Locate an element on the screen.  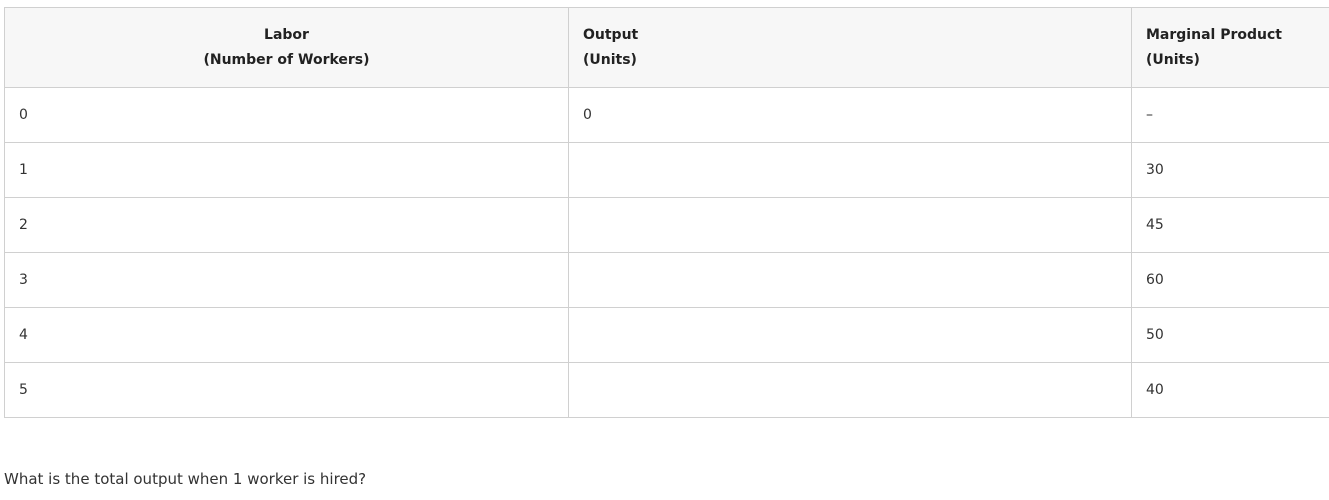
table-row: 1 30 is located at coordinates (666, 170).